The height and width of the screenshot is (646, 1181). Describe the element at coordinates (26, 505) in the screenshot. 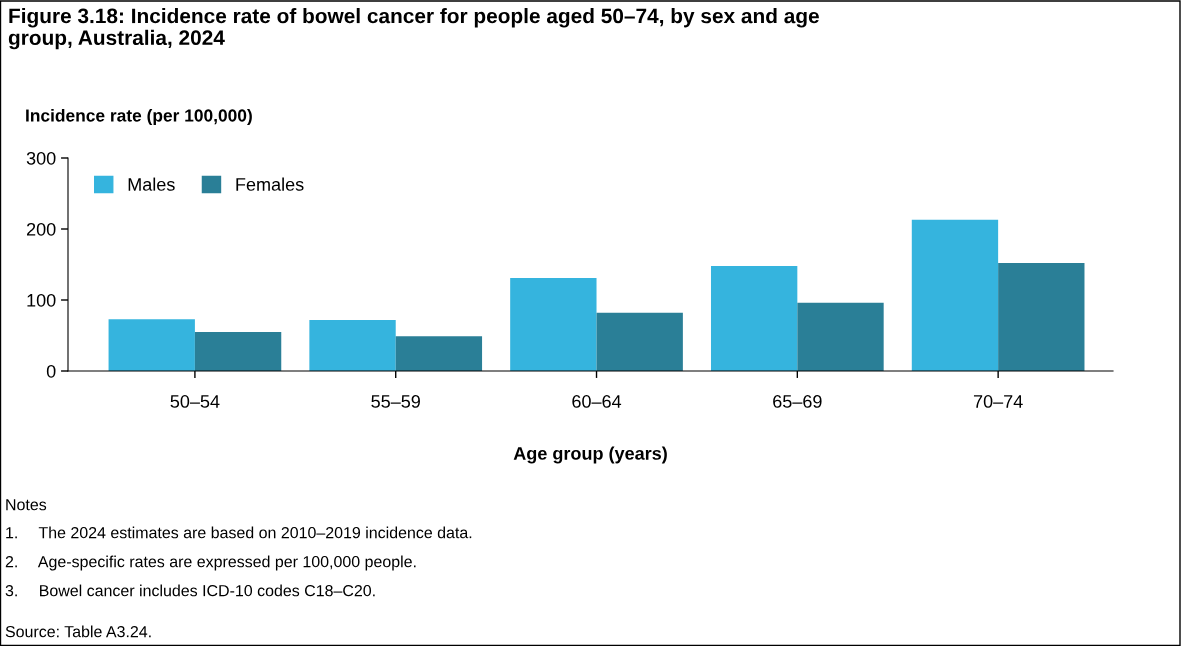

I see `text: Notes` at that location.